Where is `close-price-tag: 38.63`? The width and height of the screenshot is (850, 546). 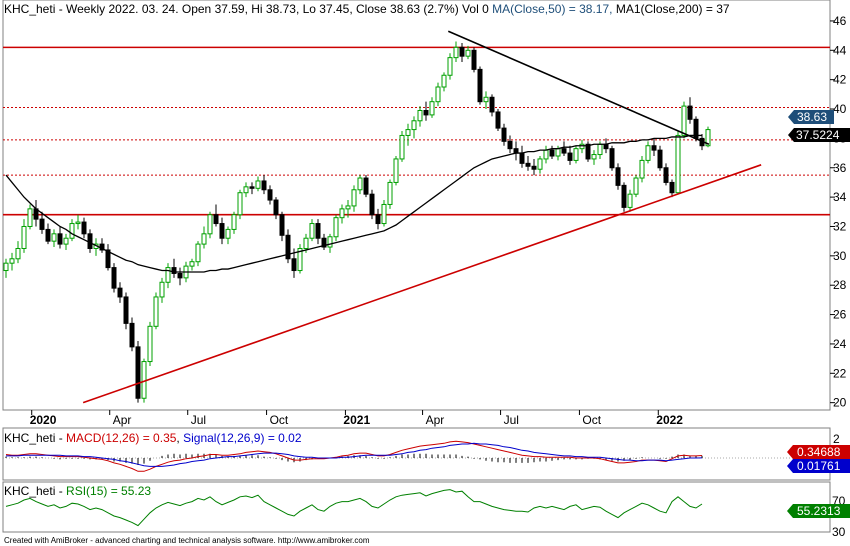
close-price-tag: 38.63 is located at coordinates (811, 117).